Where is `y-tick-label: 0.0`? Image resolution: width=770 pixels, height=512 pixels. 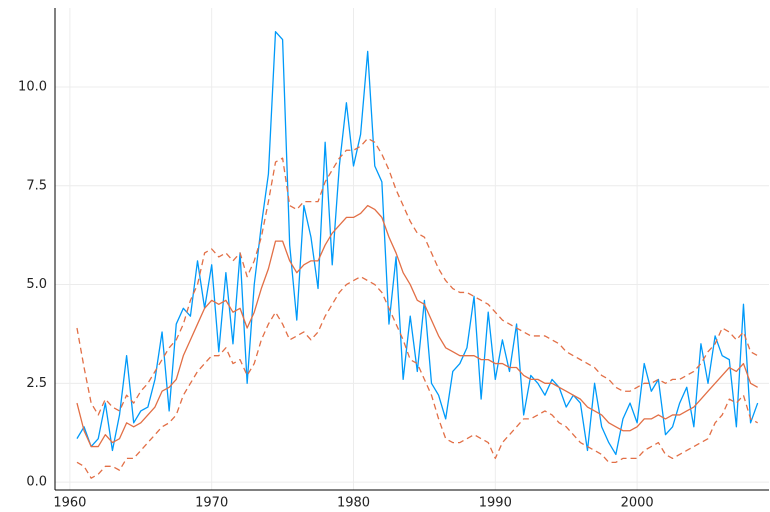 y-tick-label: 0.0 is located at coordinates (36, 482).